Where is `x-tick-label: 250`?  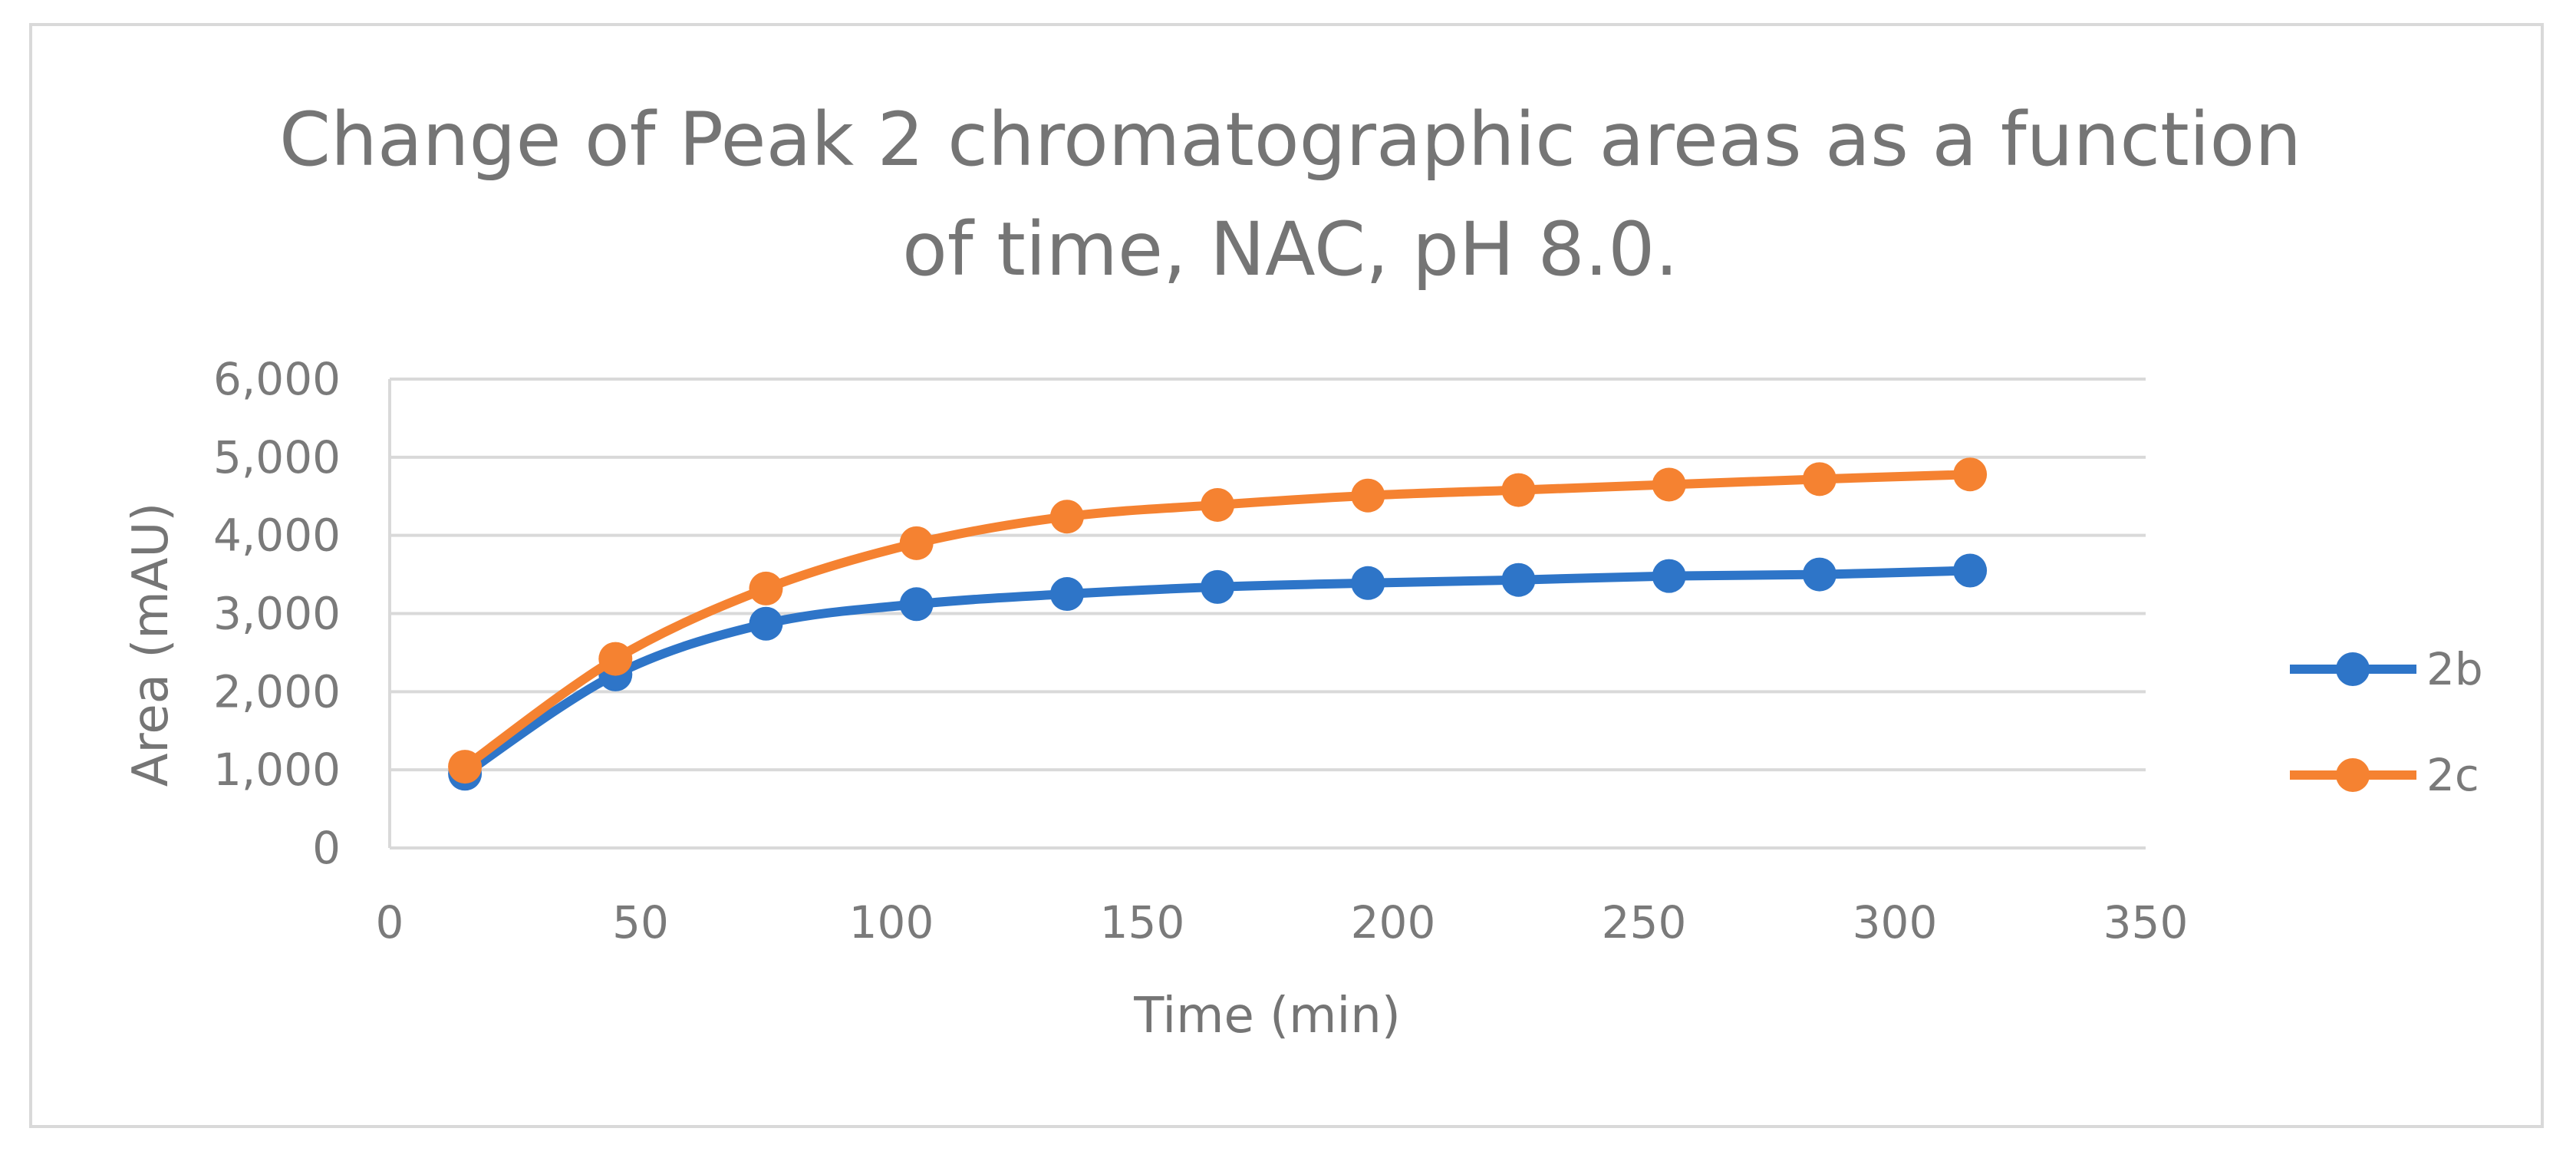
x-tick-label: 250 is located at coordinates (1644, 922).